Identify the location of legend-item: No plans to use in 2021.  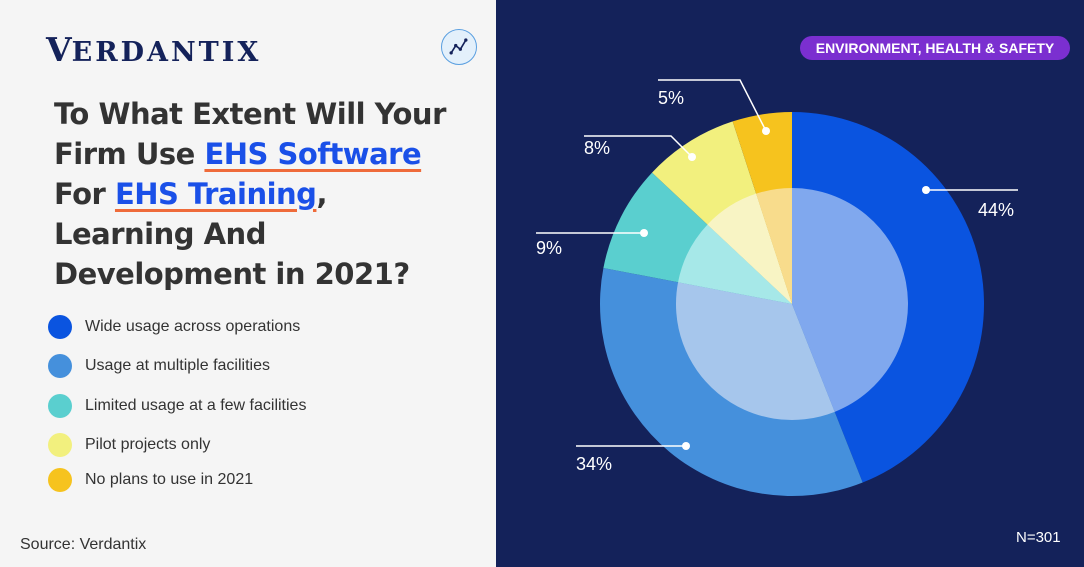
(213, 480).